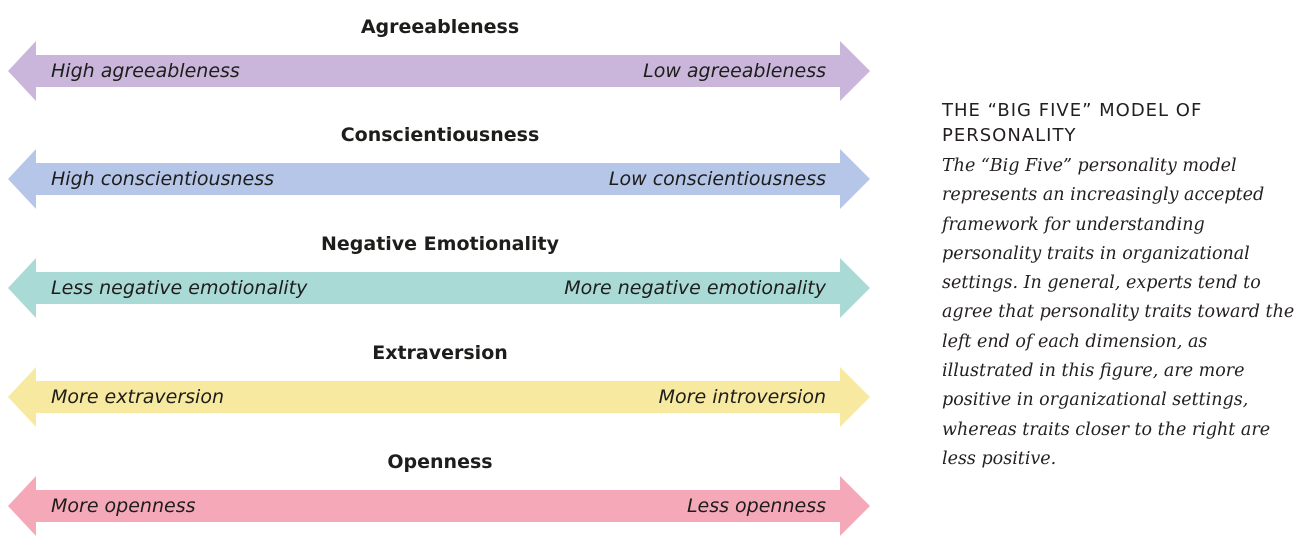 The image size is (1312, 552). What do you see at coordinates (440, 135) in the screenshot?
I see `dimension-title: Conscientiousness` at bounding box center [440, 135].